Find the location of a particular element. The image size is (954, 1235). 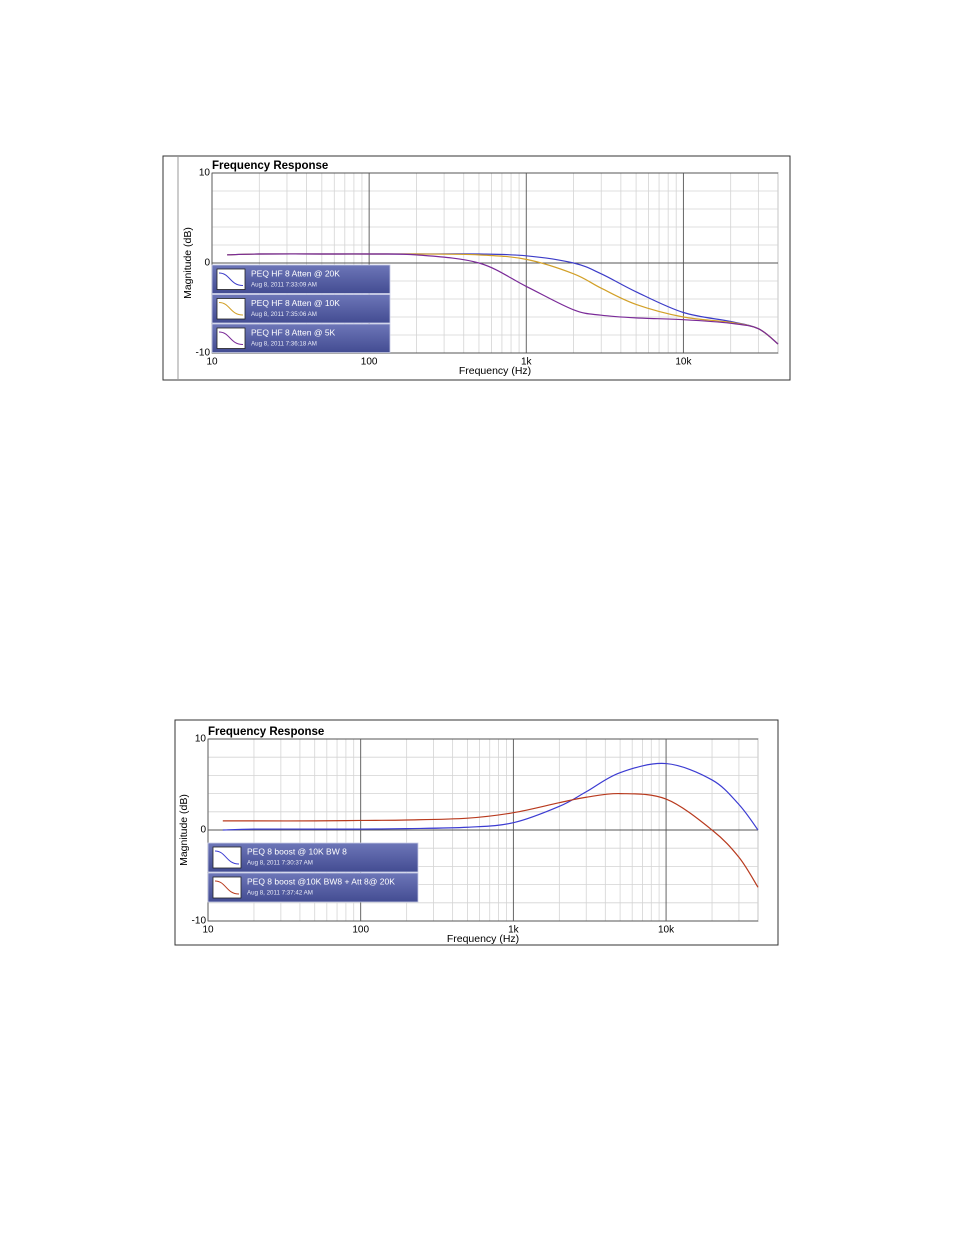

legend-date: Aug 8, 2011 7:35:06 AM is located at coordinates (284, 314).